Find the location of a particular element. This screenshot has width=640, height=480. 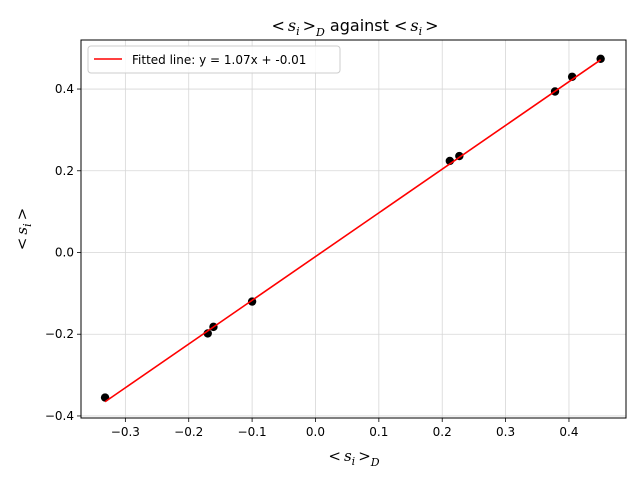

x-tick-label: 0.1 is located at coordinates (378, 432).